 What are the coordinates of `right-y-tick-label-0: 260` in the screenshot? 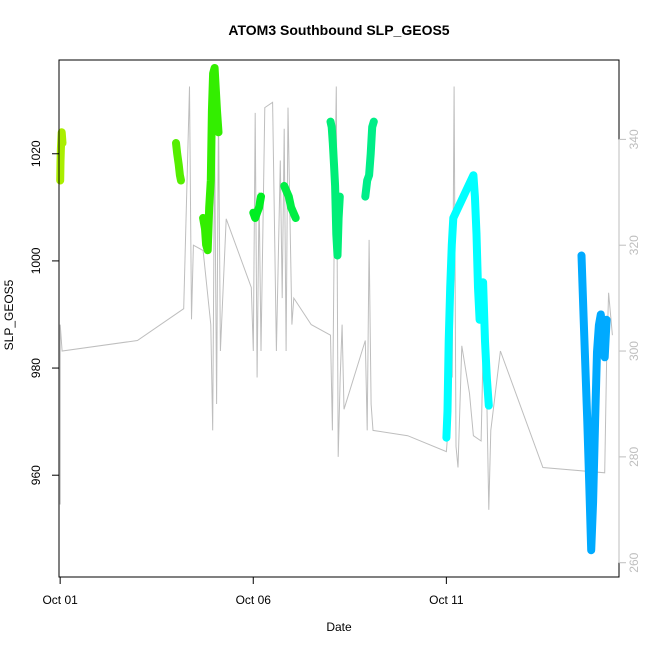 It's located at (634, 562).